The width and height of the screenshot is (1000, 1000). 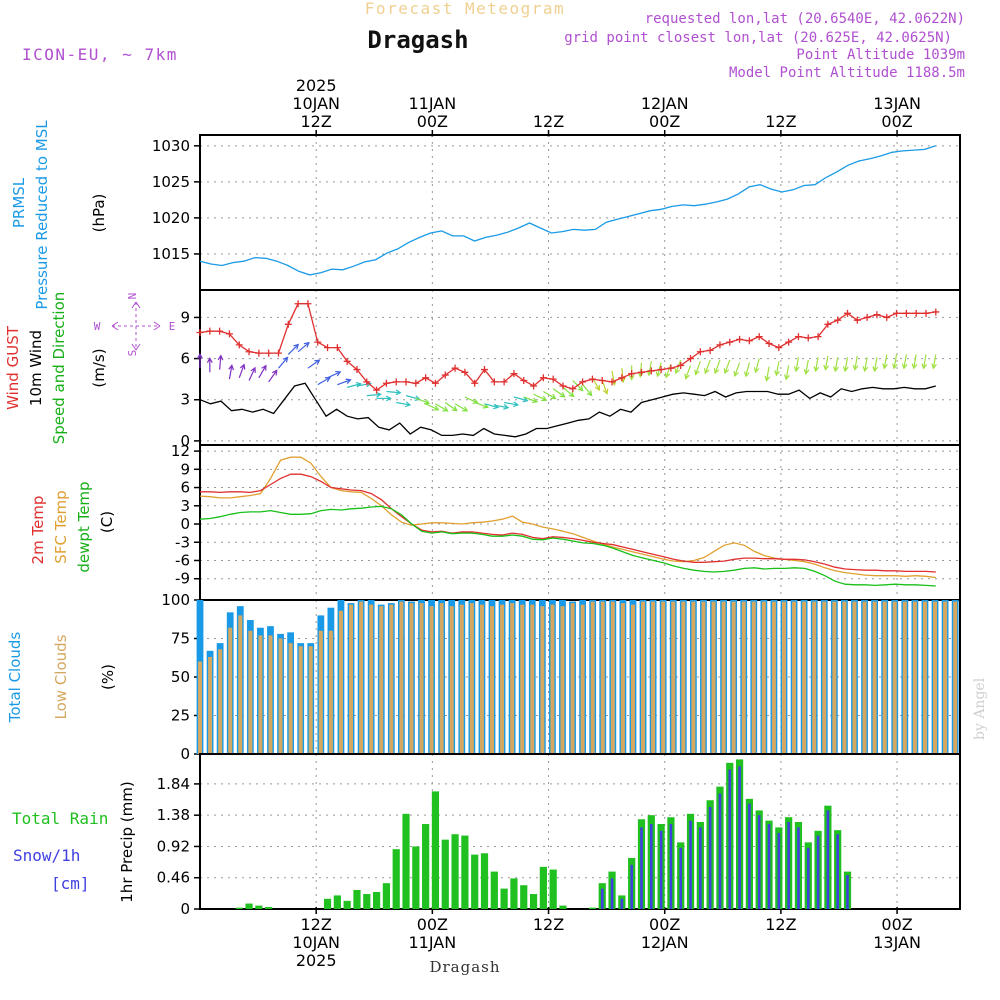 What do you see at coordinates (60, 818) in the screenshot?
I see `rain-label: Total Rain` at bounding box center [60, 818].